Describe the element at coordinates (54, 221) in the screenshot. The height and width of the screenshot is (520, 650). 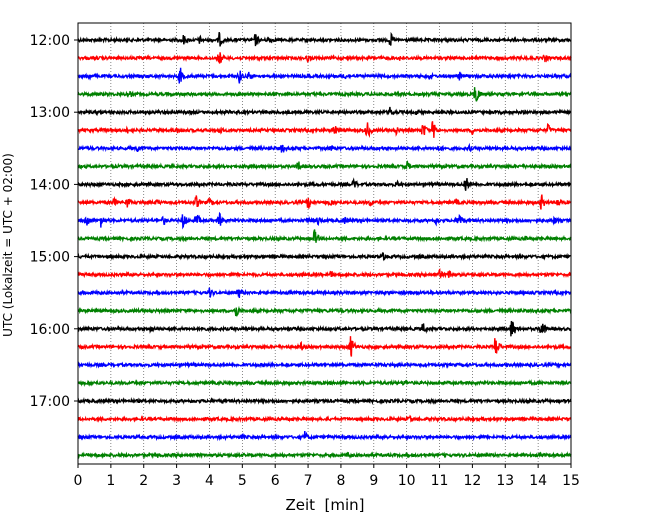
I see `y-axis-ticks: 12:00 13:00 14:00 15:00 16:00 17:00` at that location.